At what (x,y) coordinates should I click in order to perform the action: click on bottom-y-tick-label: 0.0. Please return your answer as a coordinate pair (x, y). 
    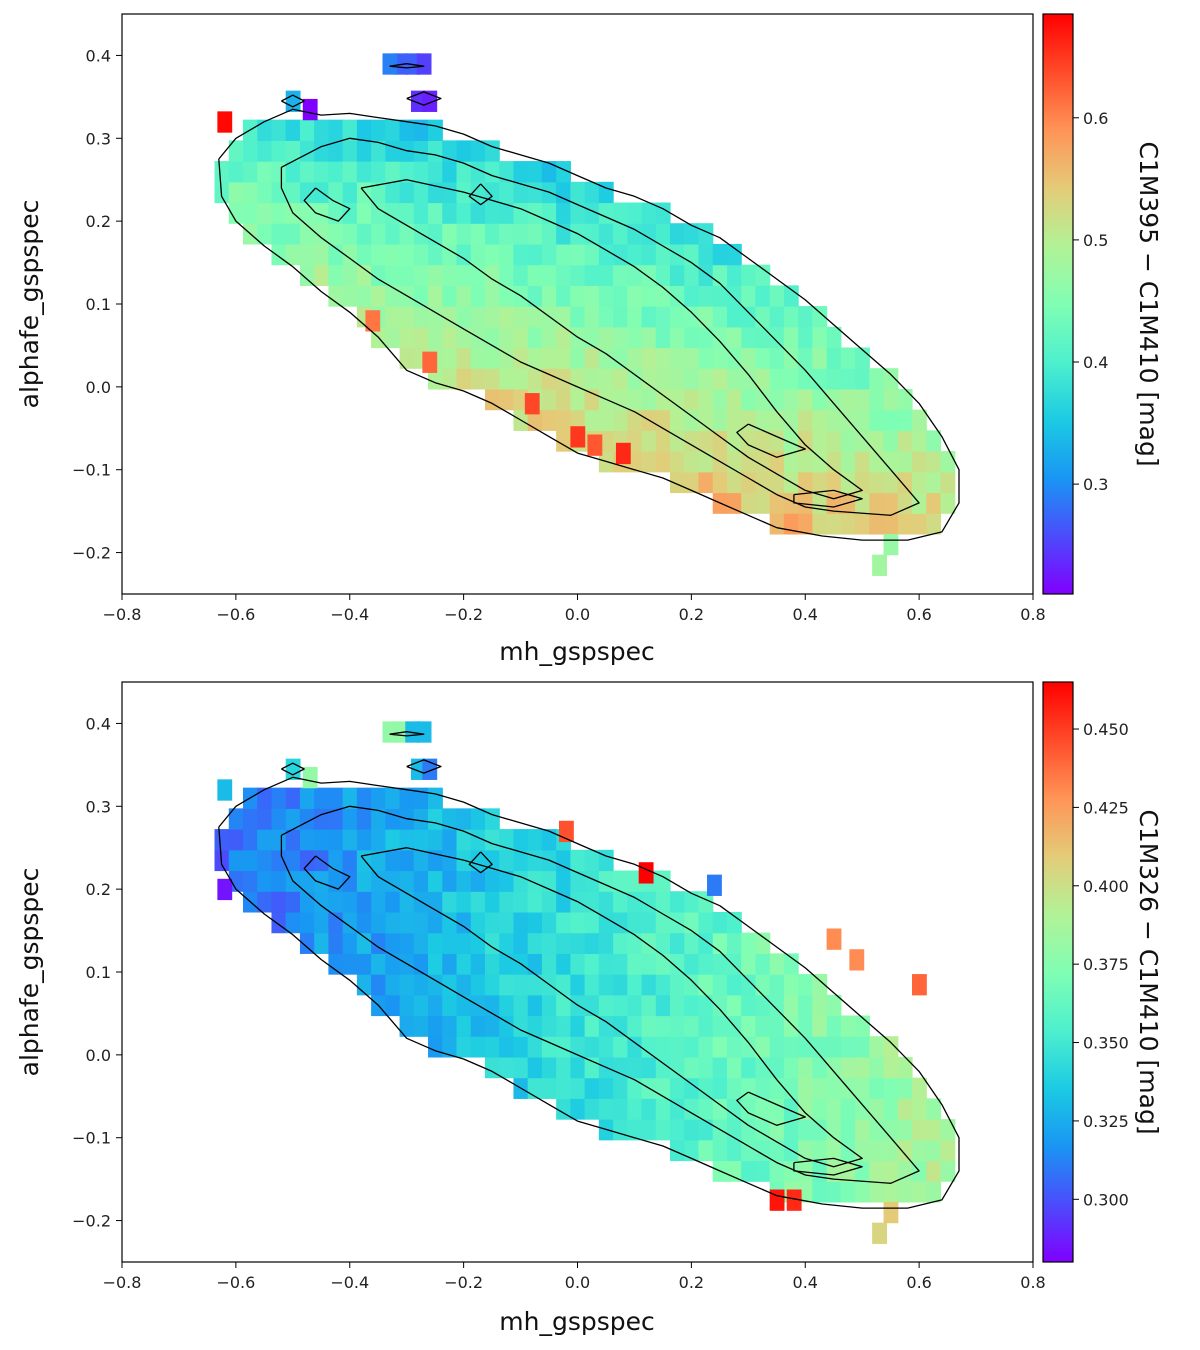
    Looking at the image, I should click on (98, 1055).